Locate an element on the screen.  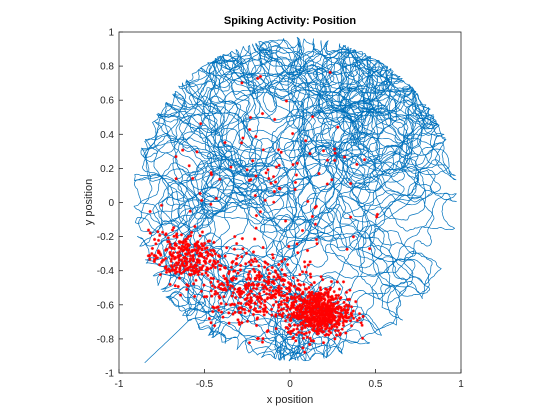
chart-title: Spiking Activity: Position is located at coordinates (290, 21).